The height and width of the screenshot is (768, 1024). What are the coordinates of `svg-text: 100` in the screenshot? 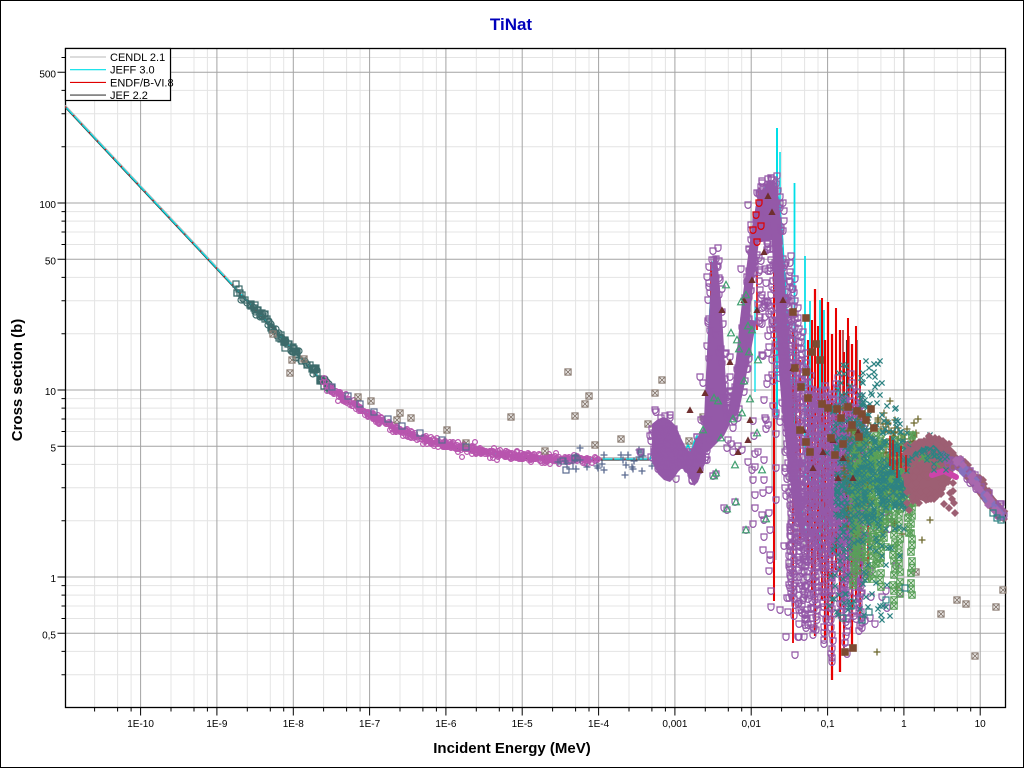 It's located at (47, 205).